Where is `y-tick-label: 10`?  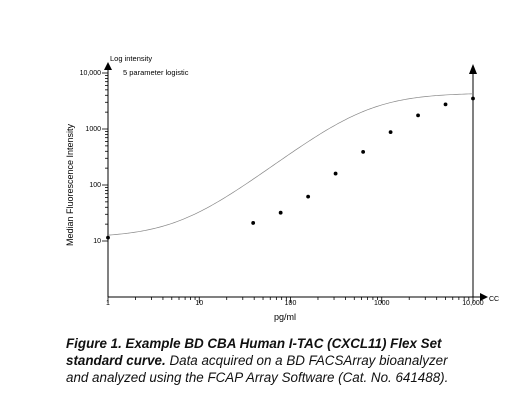
y-tick-label: 10 is located at coordinates (97, 241).